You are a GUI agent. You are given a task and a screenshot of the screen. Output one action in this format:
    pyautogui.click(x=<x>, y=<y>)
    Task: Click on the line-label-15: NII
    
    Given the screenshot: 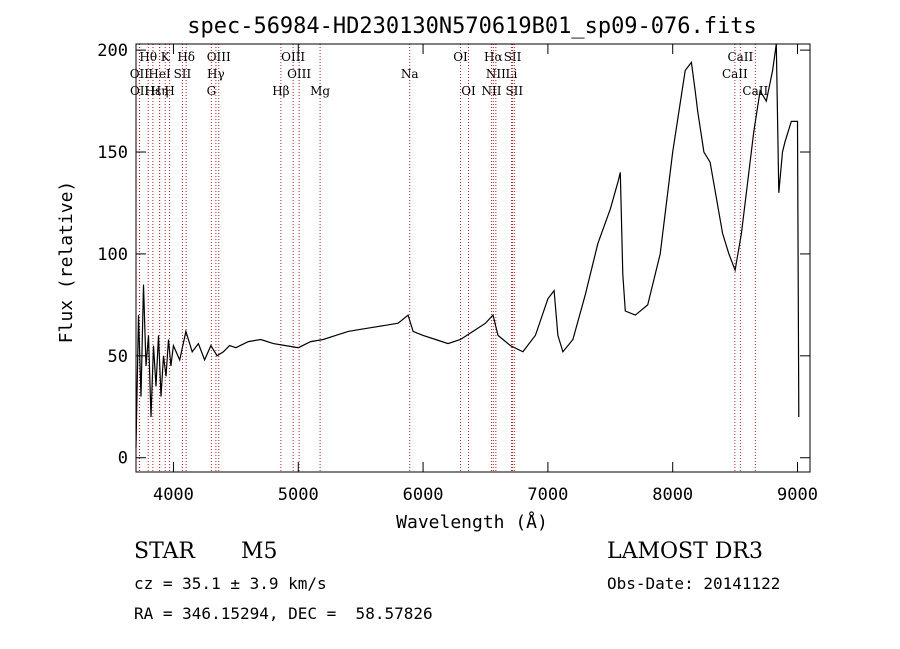 What is the action you would take?
    pyautogui.click(x=496, y=74)
    